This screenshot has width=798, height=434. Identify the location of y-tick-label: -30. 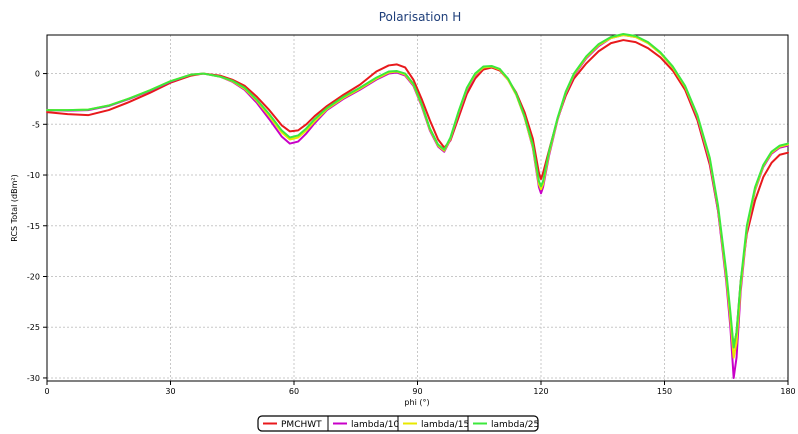
(33, 378).